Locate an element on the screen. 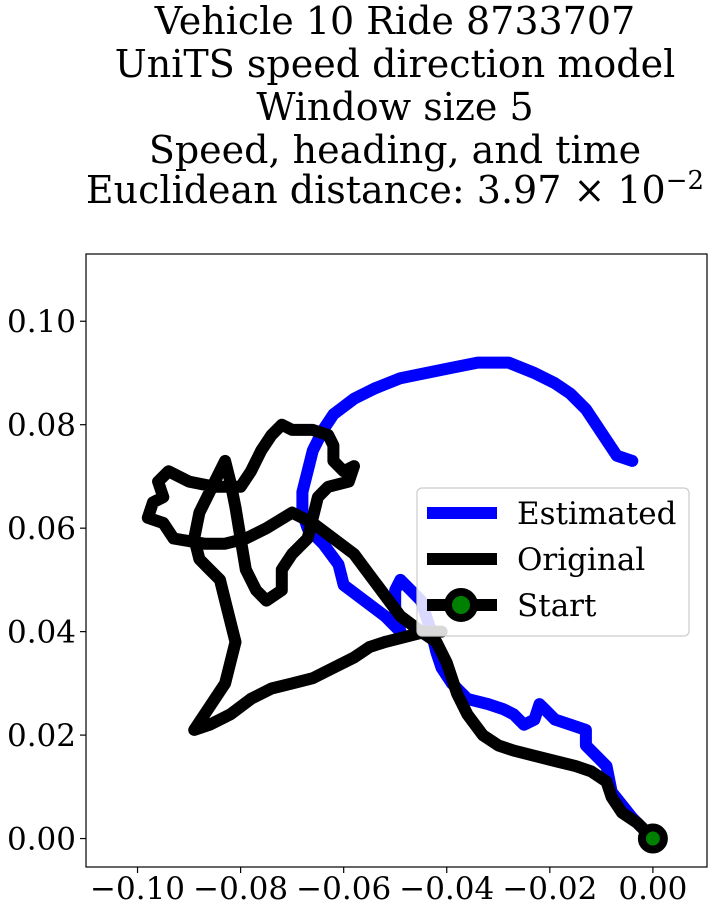 The height and width of the screenshot is (916, 713). legend-label-original: Original is located at coordinates (581, 560).